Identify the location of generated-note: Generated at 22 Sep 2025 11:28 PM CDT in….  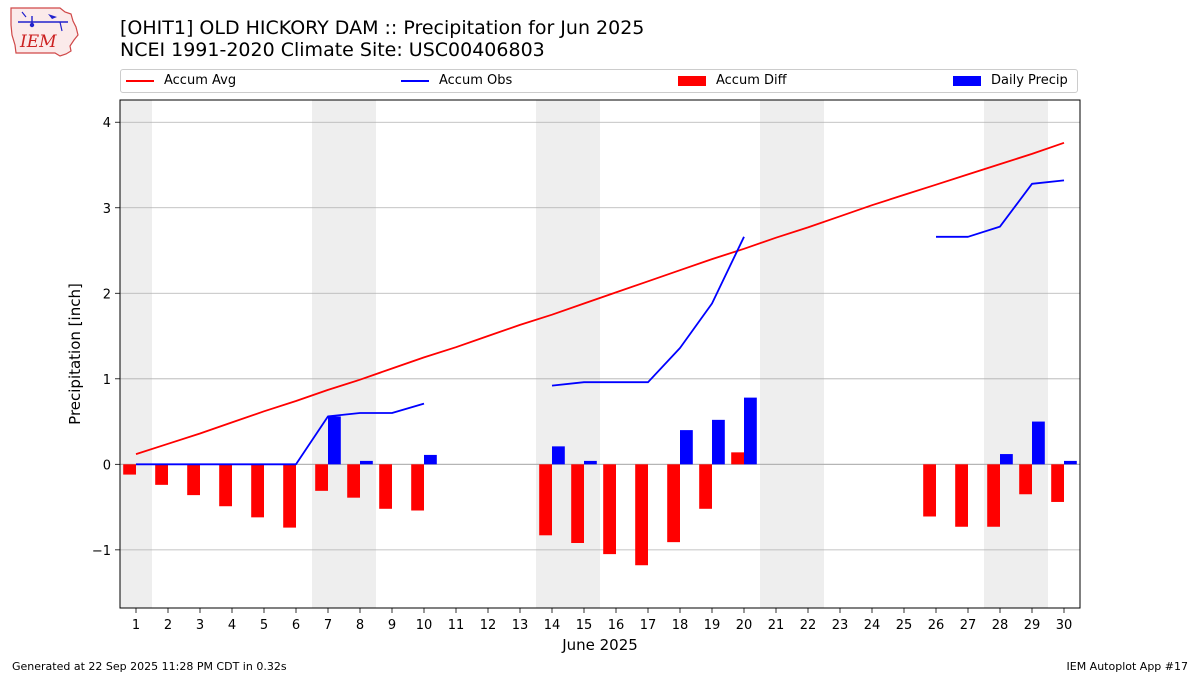
(149, 666).